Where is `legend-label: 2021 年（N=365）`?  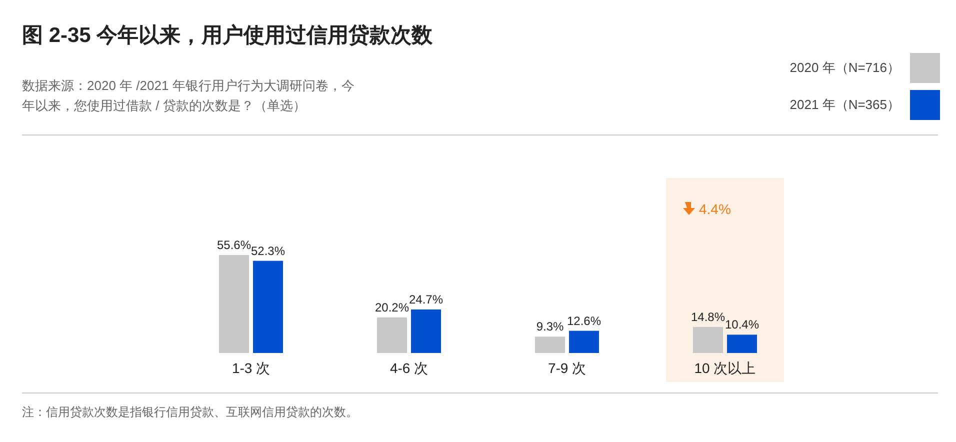
legend-label: 2021 年（N=365） is located at coordinates (845, 104).